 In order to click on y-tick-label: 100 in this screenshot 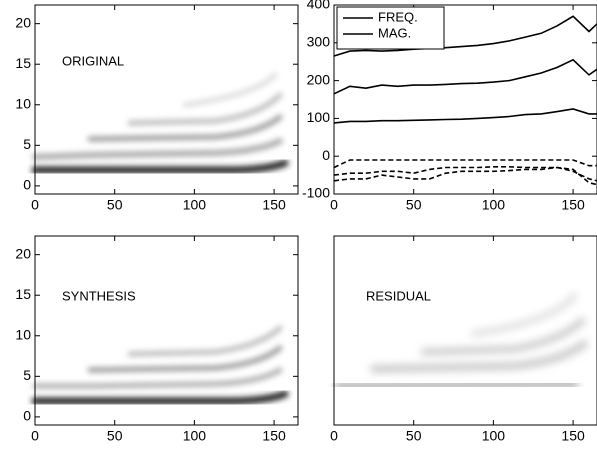, I will do `click(319, 117)`.